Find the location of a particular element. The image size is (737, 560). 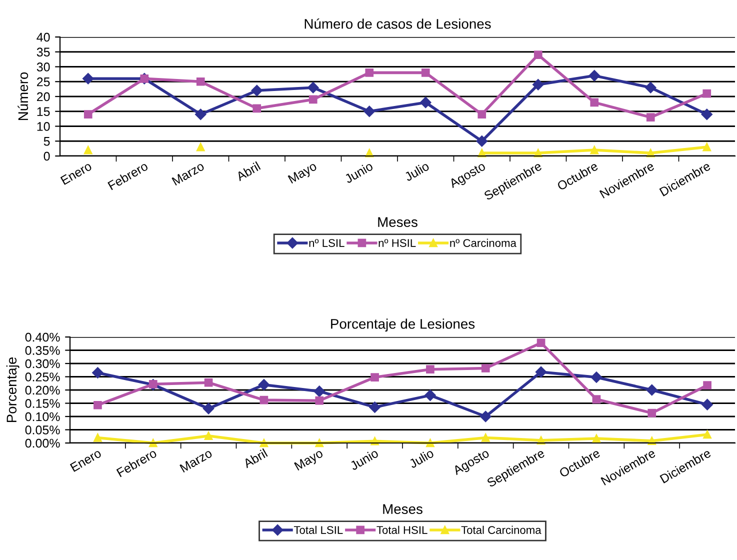

y-tick-label: 0 is located at coordinates (47, 156).